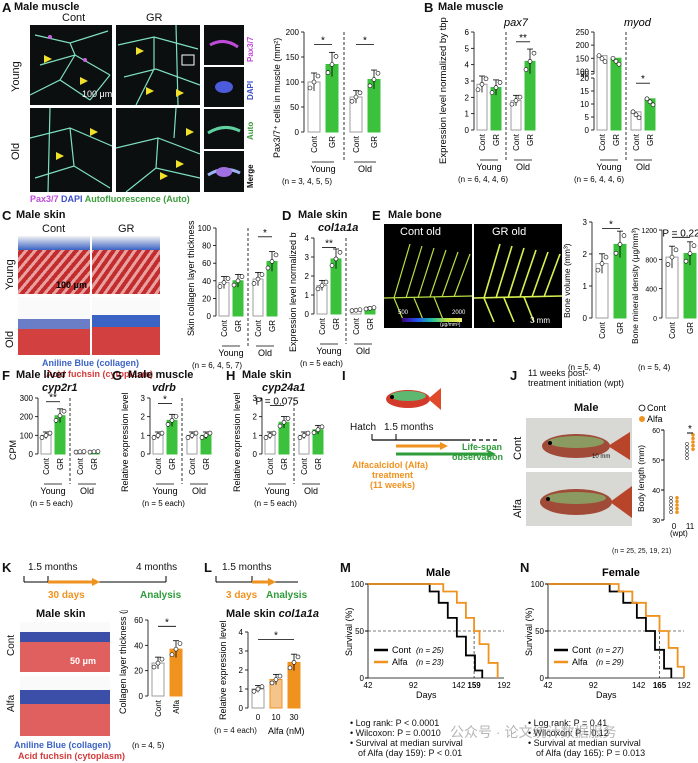 Image resolution: width=698 pixels, height=763 pixels. What do you see at coordinates (97, 94) in the screenshot?
I see `panel-a-scale: 100 μm` at bounding box center [97, 94].